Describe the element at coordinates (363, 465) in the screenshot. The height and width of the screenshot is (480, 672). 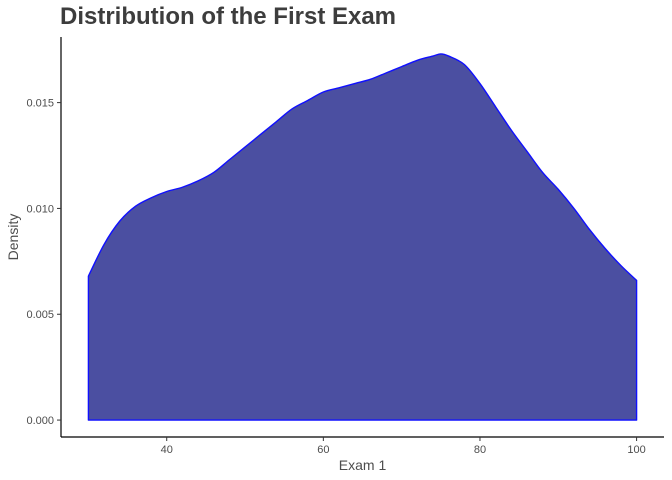
I see `x-axis-title: Exam 1` at that location.